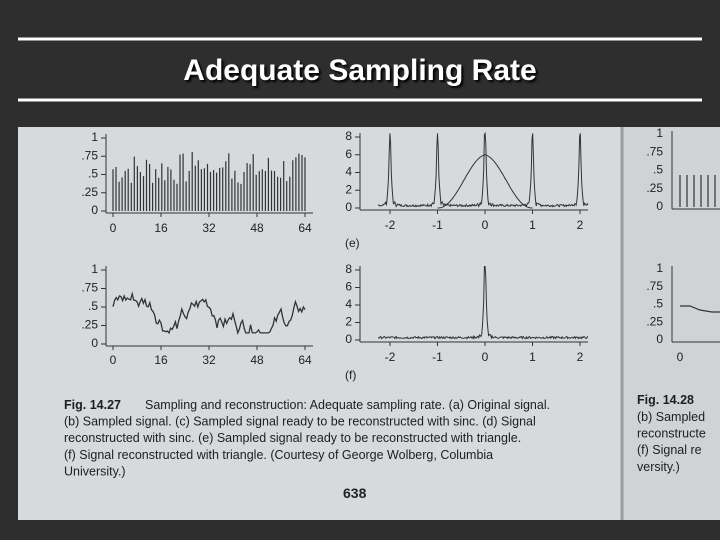 The width and height of the screenshot is (720, 540). What do you see at coordinates (485, 181) in the screenshot?
I see `window-curve` at bounding box center [485, 181].